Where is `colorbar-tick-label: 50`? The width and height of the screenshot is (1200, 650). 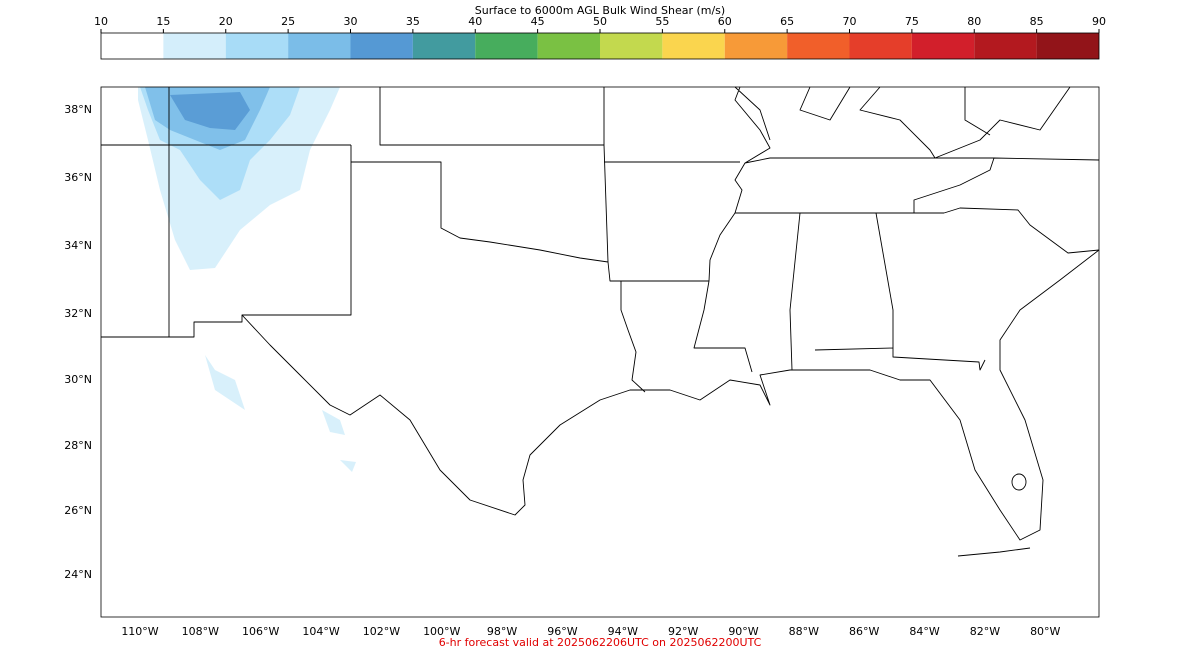 colorbar-tick-label: 50 is located at coordinates (600, 21).